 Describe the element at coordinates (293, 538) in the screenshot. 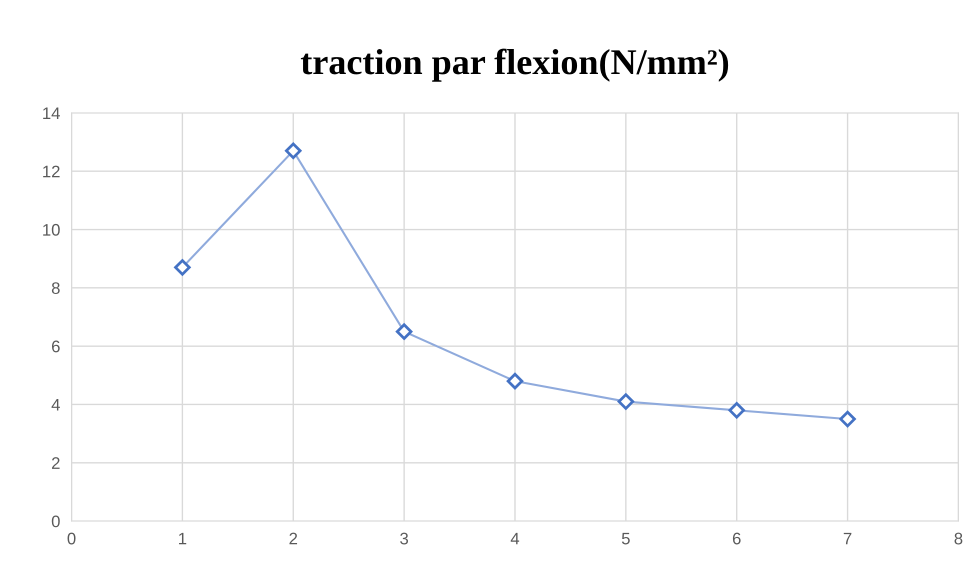

I see `x-tick-label: 2` at that location.